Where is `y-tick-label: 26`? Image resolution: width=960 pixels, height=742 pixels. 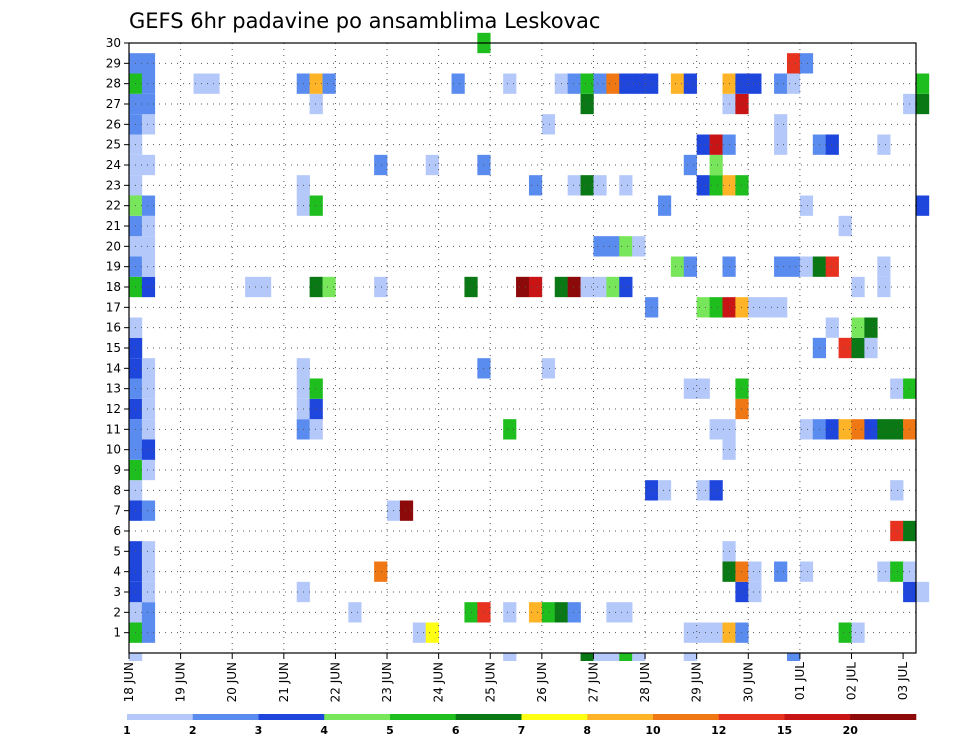
y-tick-label: 26 is located at coordinates (113, 124).